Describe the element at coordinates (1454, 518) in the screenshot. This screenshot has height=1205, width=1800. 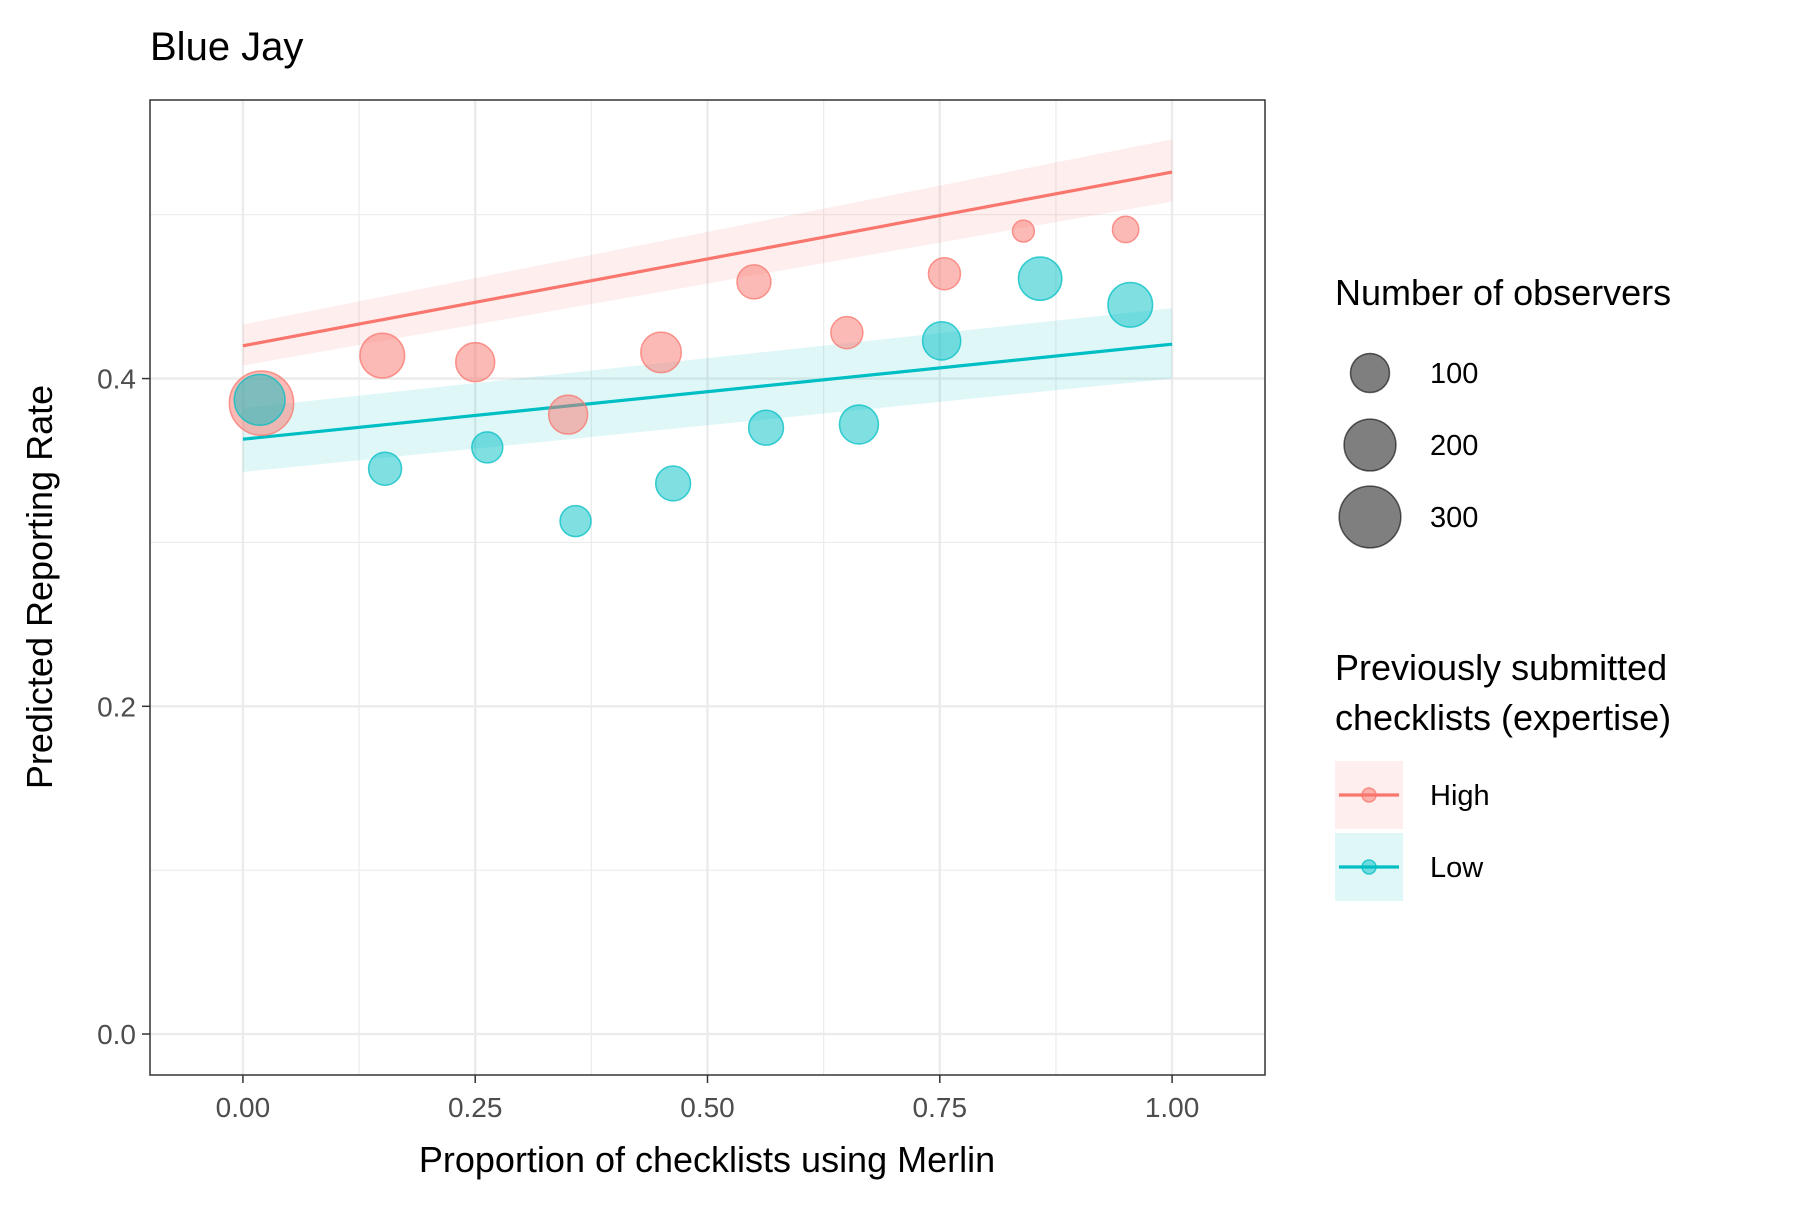
I see `size-legend-label: 300` at that location.